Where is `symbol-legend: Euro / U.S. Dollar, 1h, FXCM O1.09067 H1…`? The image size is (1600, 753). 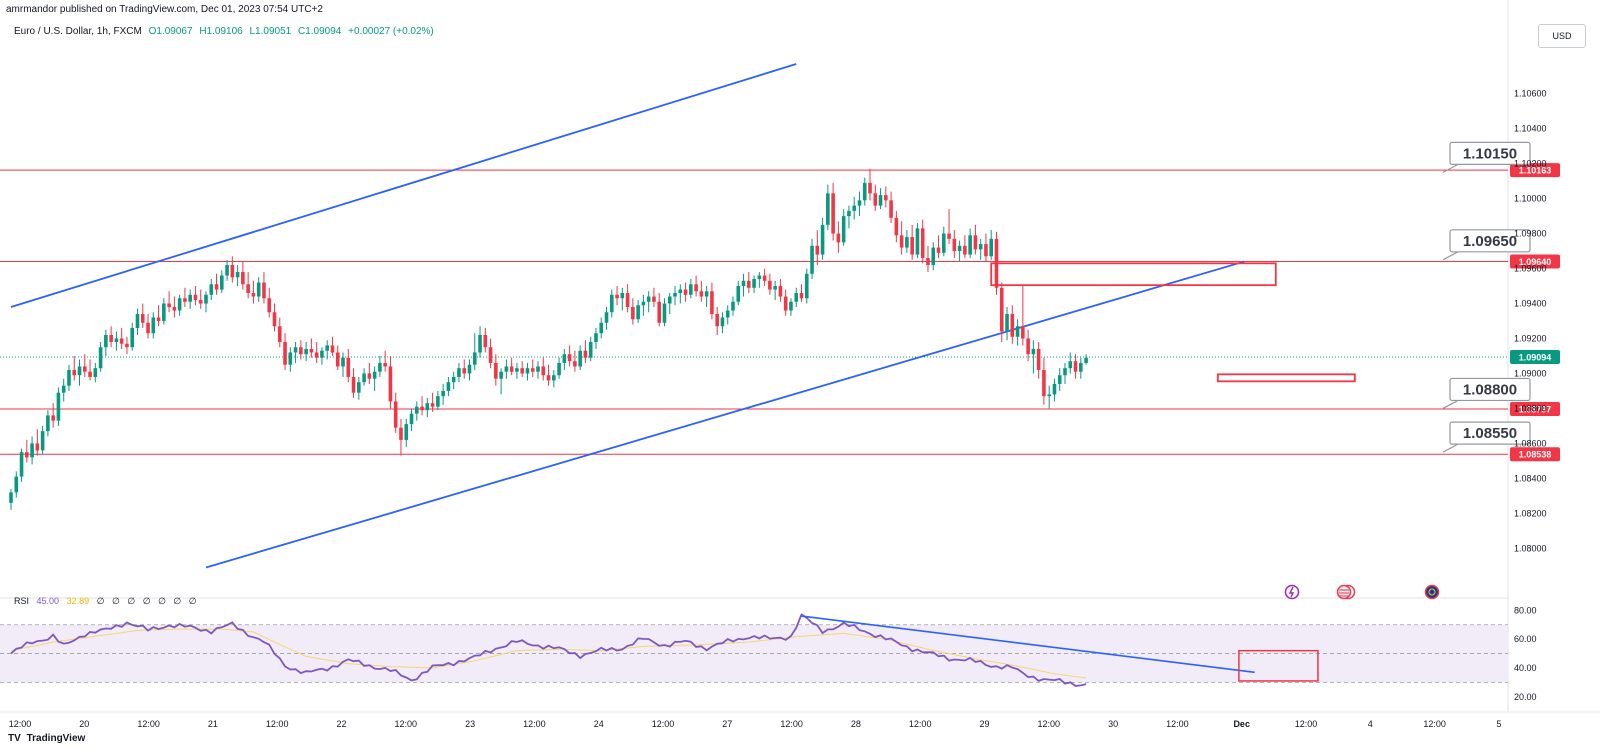
symbol-legend: Euro / U.S. Dollar, 1h, FXCM O1.09067 H1… is located at coordinates (226, 31).